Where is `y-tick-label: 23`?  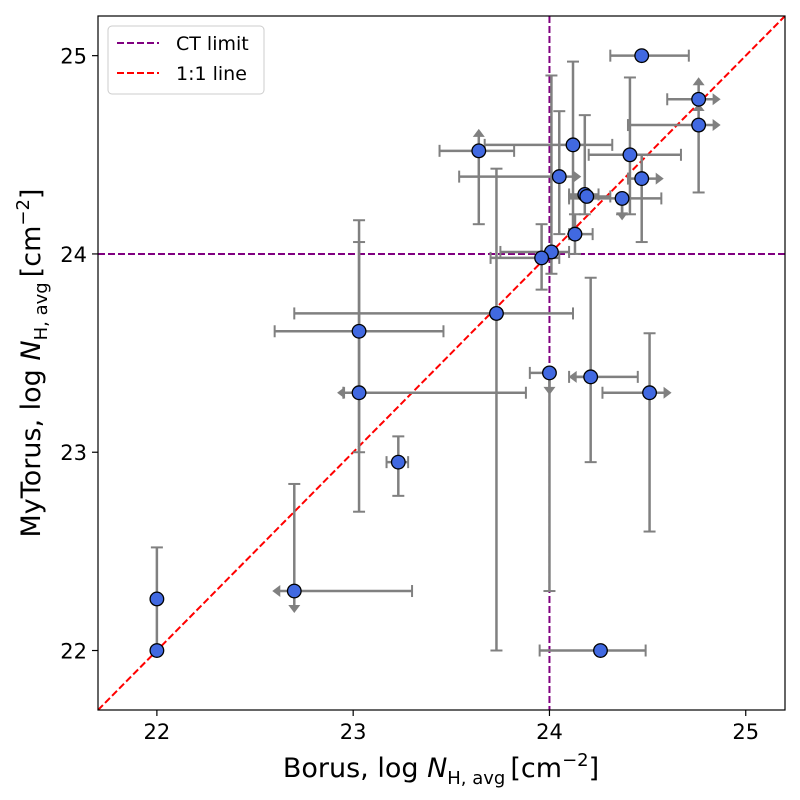
y-tick-label: 23 is located at coordinates (73, 453).